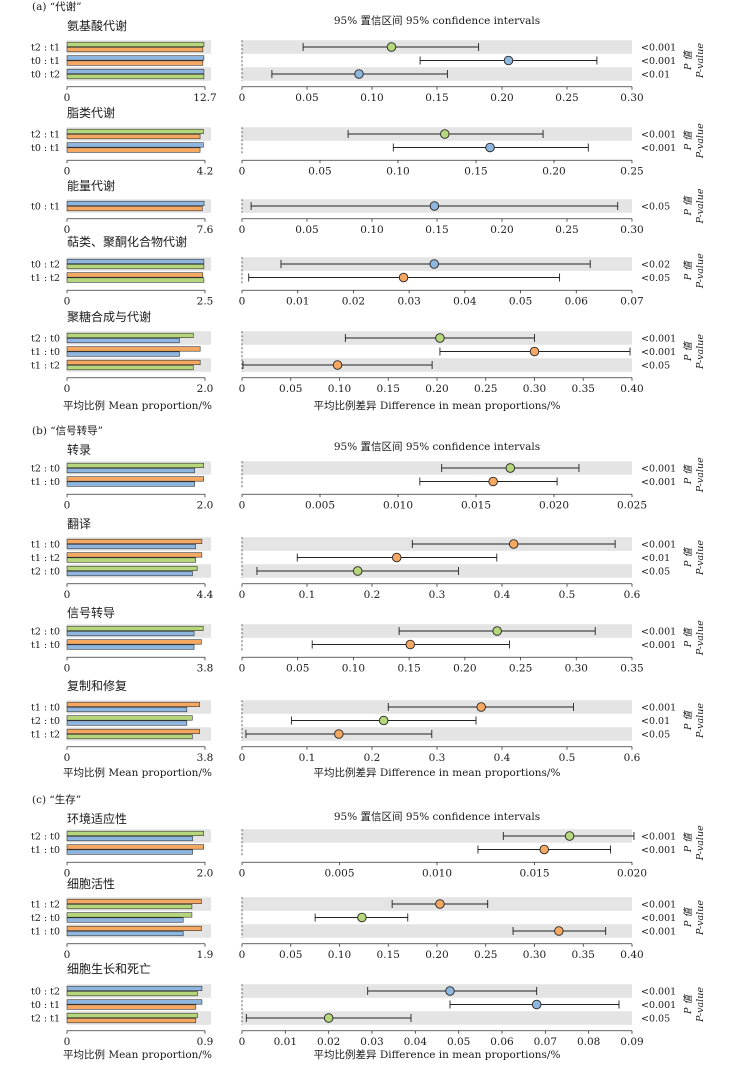  Describe the element at coordinates (97, 25) in the screenshot. I see `panel-title: 氨基酸代谢` at that location.